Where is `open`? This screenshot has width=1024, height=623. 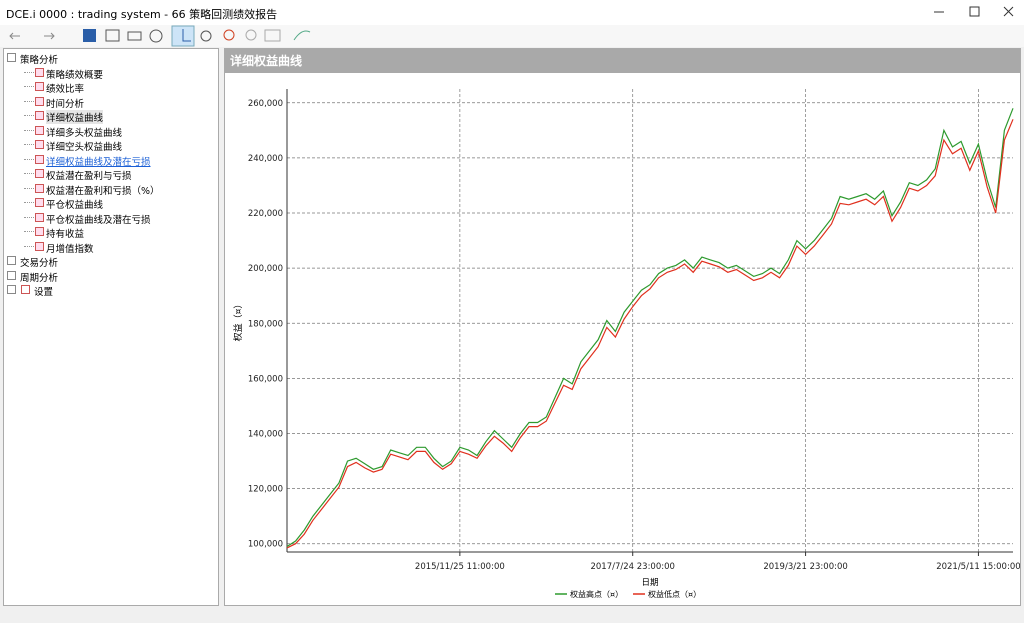
open is located at coordinates (112, 35).